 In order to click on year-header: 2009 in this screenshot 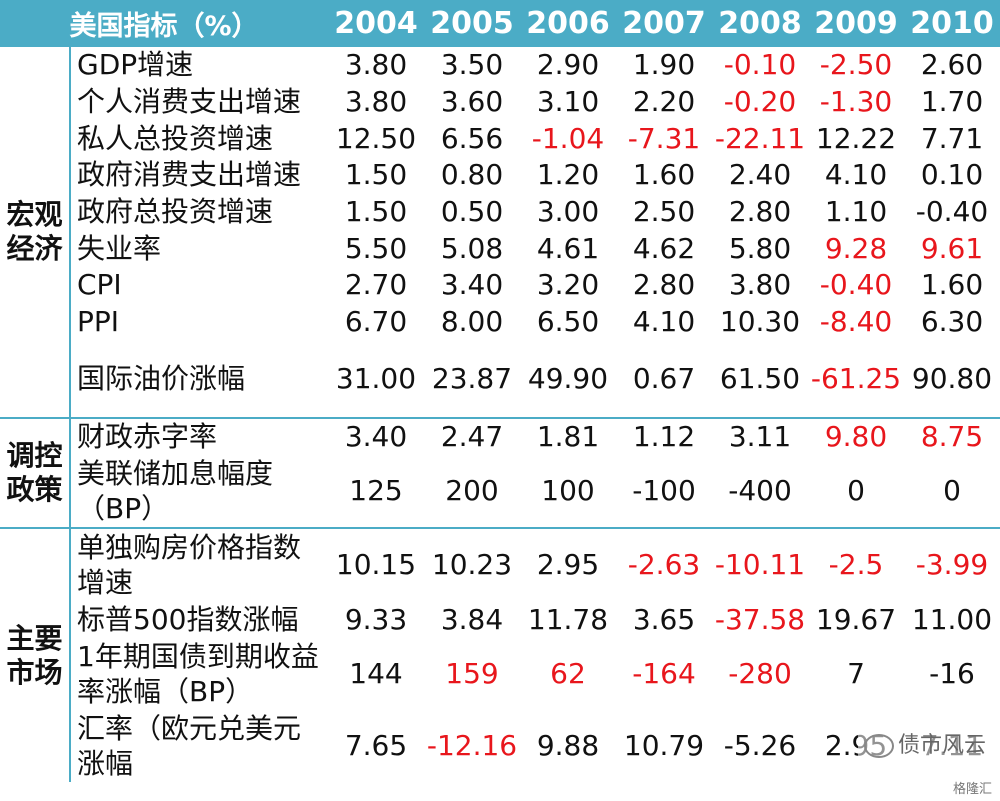, I will do `click(856, 23)`.